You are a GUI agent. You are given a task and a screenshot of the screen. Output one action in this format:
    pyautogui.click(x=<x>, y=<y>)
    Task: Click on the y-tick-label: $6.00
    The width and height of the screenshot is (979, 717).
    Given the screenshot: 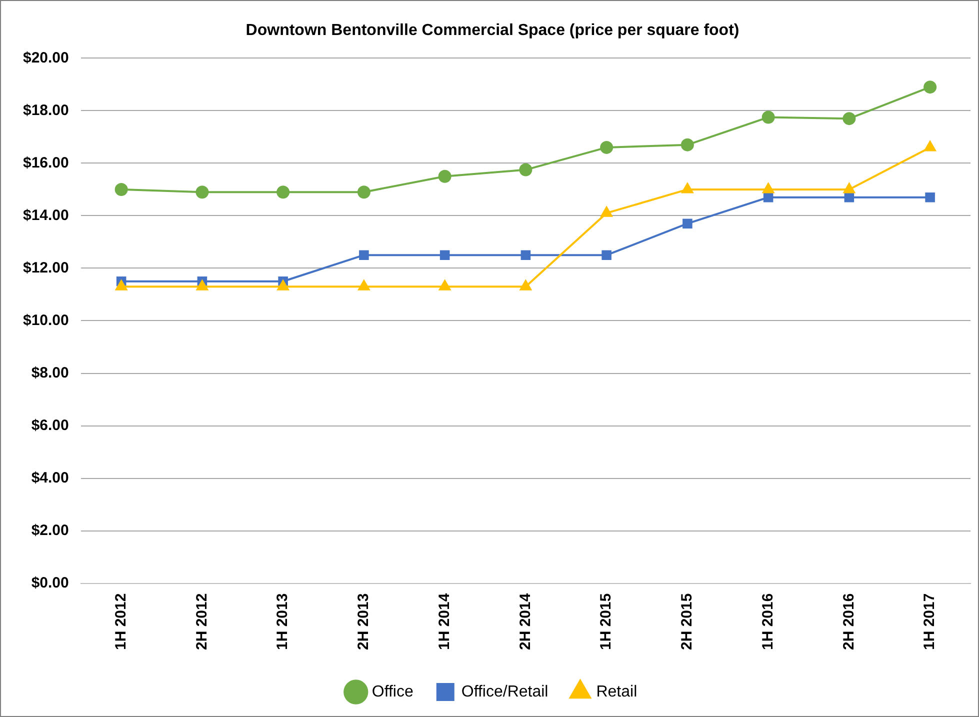 What is the action you would take?
    pyautogui.click(x=50, y=425)
    